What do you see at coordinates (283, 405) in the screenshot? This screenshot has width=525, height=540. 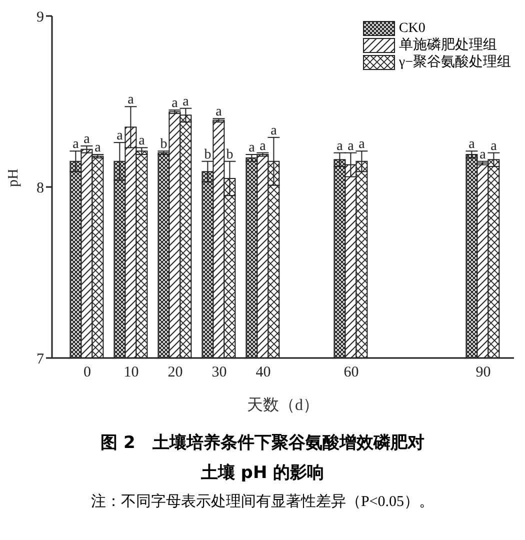 I see `x-axis-title: 天数（d）` at bounding box center [283, 405].